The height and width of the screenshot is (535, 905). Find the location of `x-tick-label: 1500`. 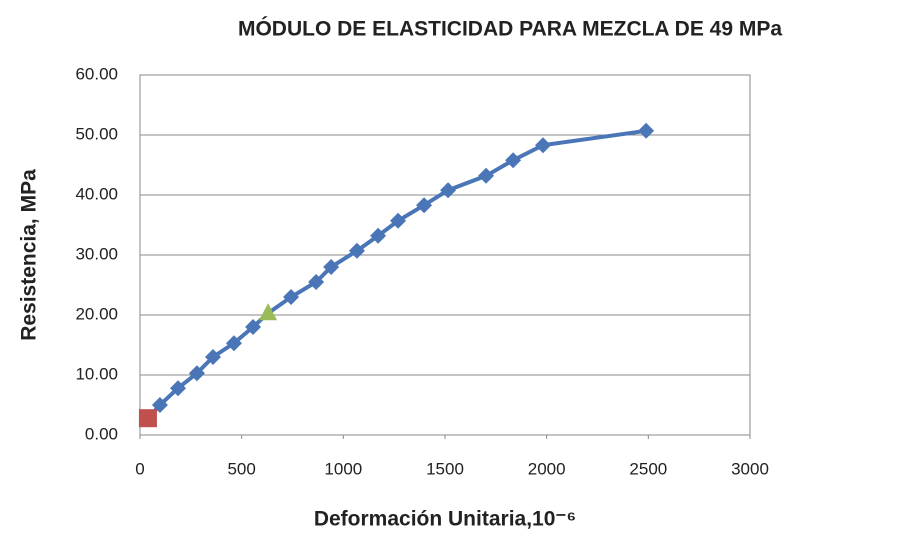

x-tick-label: 1500 is located at coordinates (445, 468).